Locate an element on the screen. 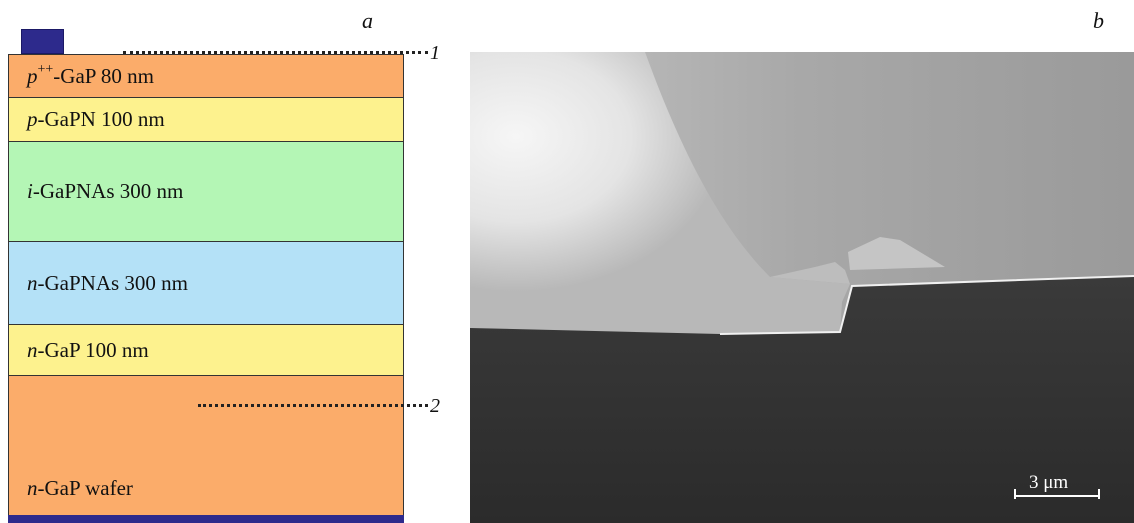 This screenshot has height=523, width=1134. layer-n-gap-wafer: n-GaP wafer is located at coordinates (206, 445).